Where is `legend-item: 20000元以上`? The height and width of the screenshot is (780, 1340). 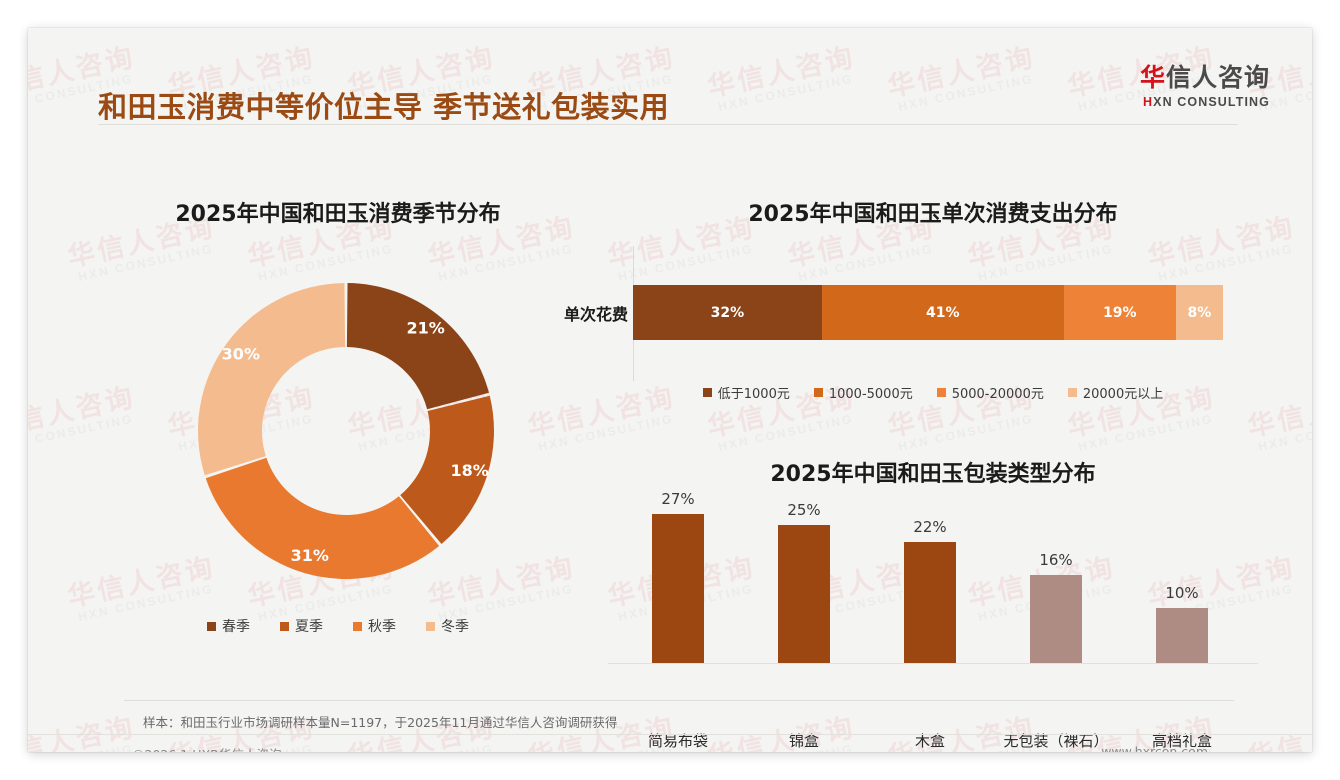 legend-item: 20000元以上 is located at coordinates (1115, 392).